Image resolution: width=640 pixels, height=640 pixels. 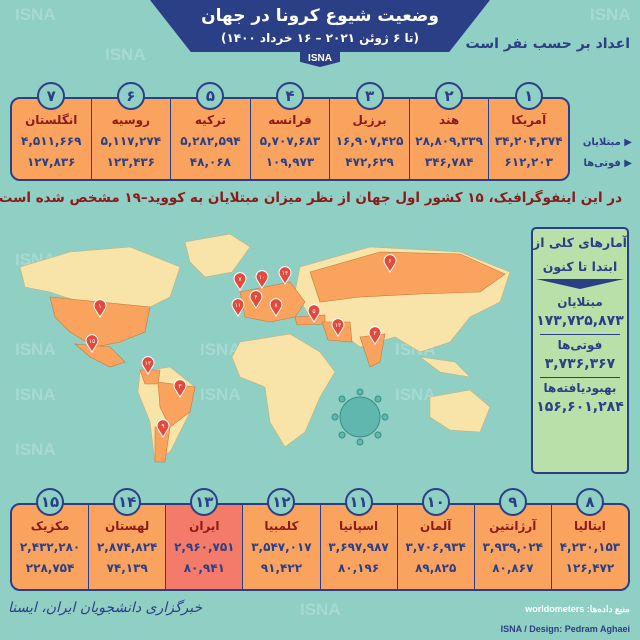 What do you see at coordinates (320, 58) in the screenshot?
I see `isna-tab: ISNA` at bounding box center [320, 58].